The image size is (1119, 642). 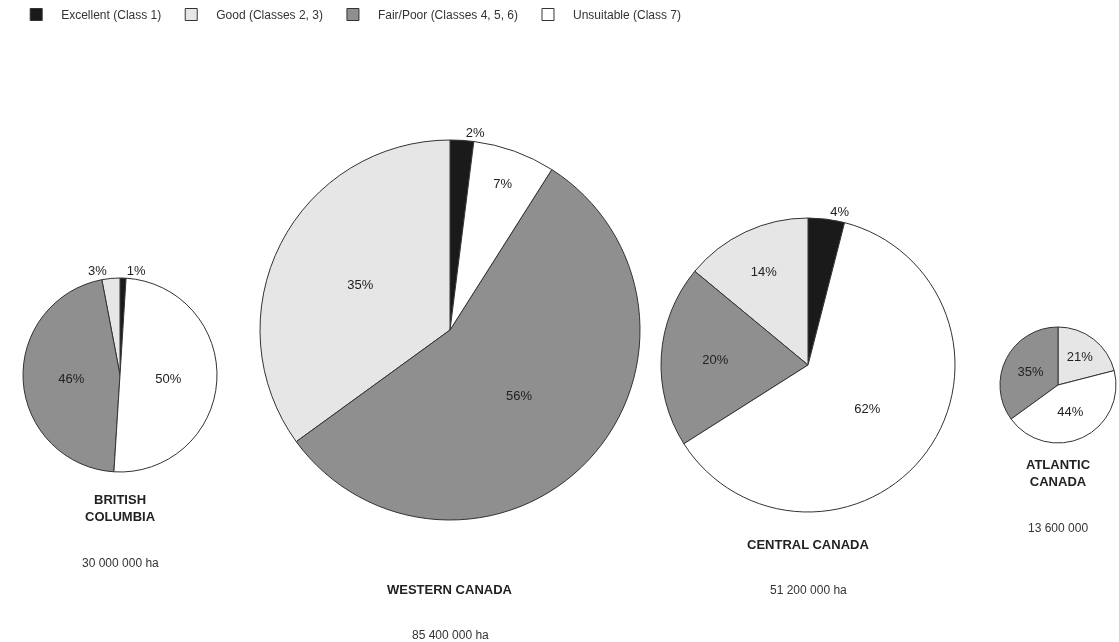 I want to click on data-label: 1%, so click(x=136, y=271).